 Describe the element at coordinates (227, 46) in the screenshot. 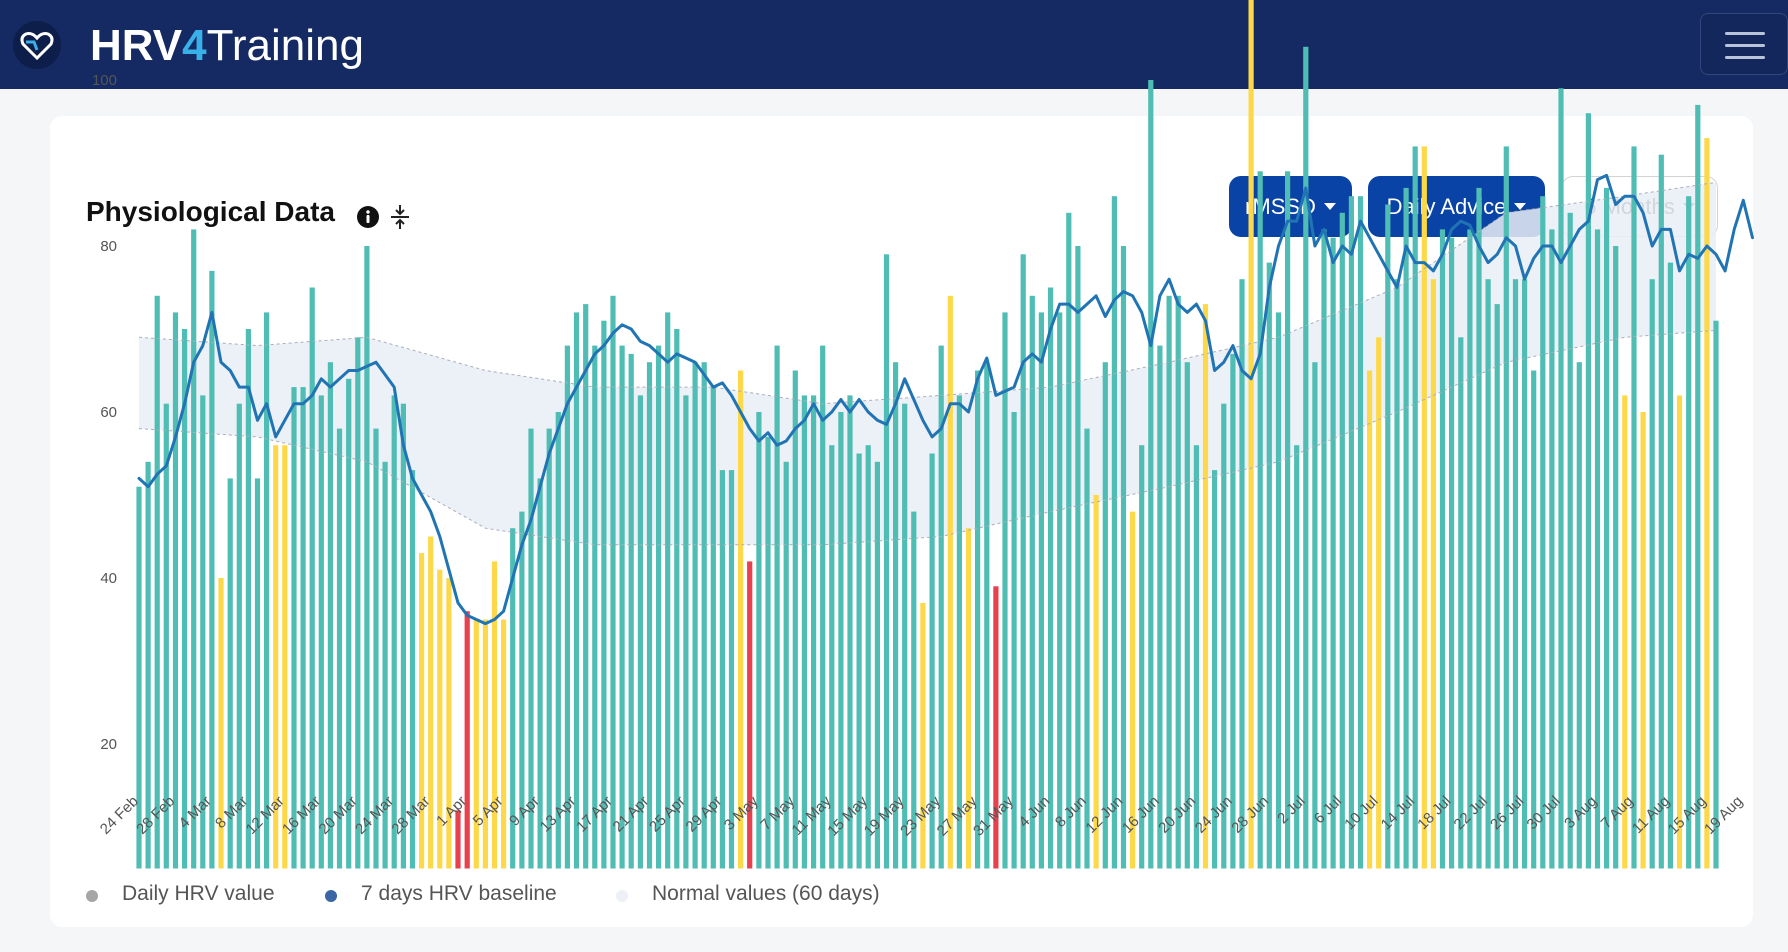

I see `brand-logo-text: HRV4Training` at that location.